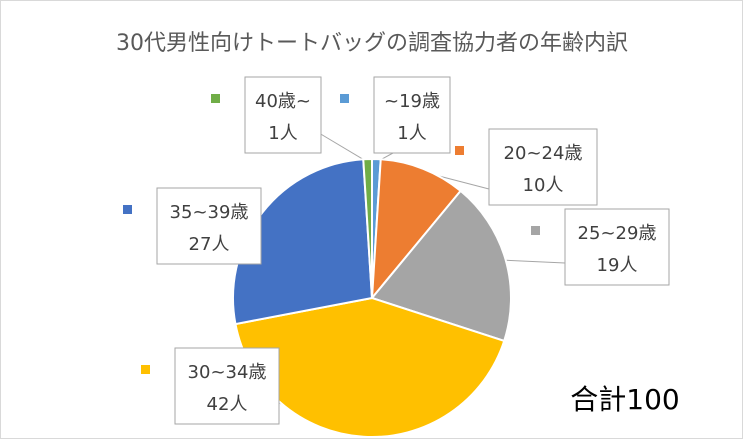  I want to click on callout-6: 40歳~ 1人, so click(266, 115).